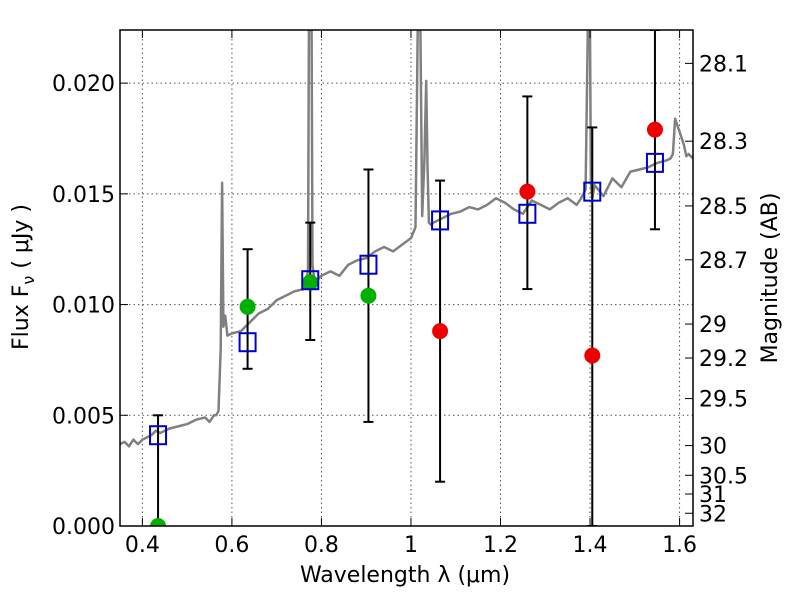 This screenshot has height=600, width=800. Describe the element at coordinates (83, 527) in the screenshot. I see `y-tick-label: 0.000` at that location.